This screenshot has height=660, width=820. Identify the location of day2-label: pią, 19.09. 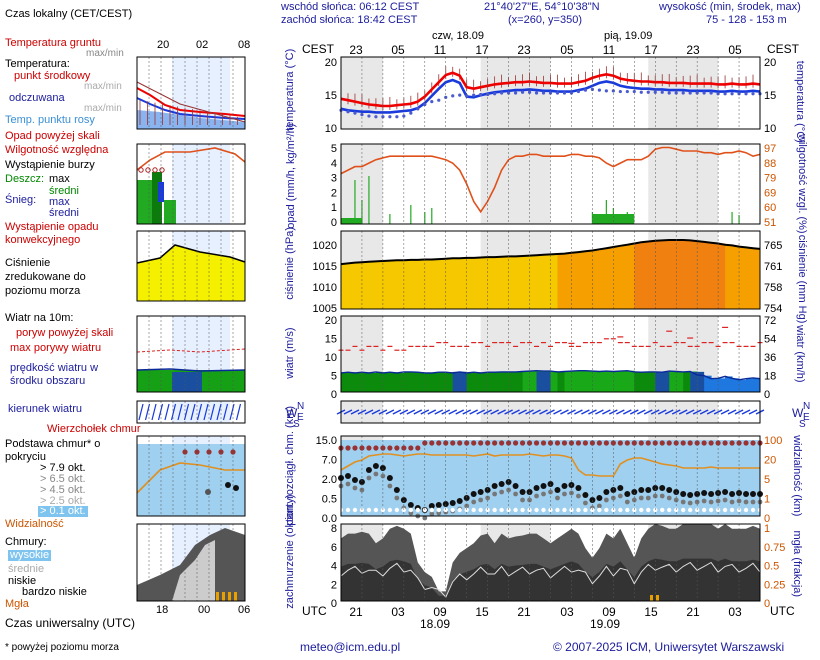
(628, 36).